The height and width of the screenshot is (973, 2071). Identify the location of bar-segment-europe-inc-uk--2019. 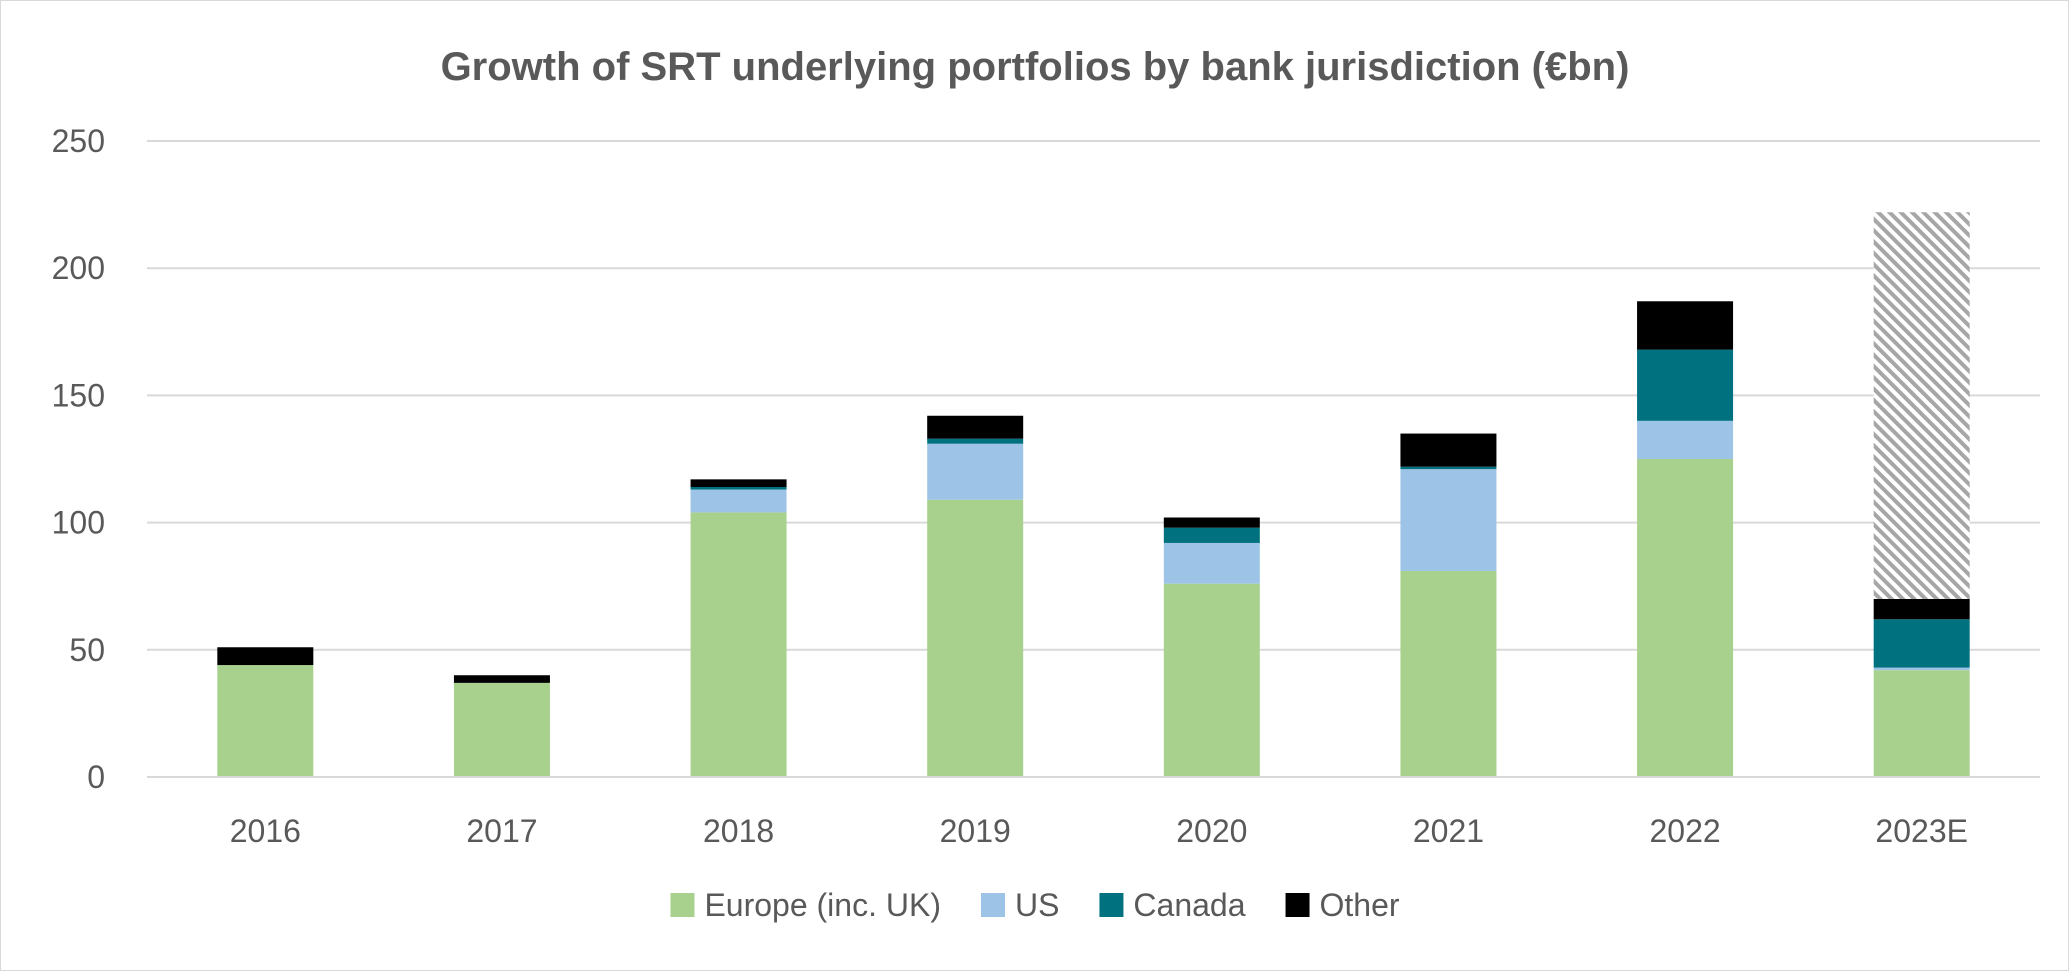
(975, 638).